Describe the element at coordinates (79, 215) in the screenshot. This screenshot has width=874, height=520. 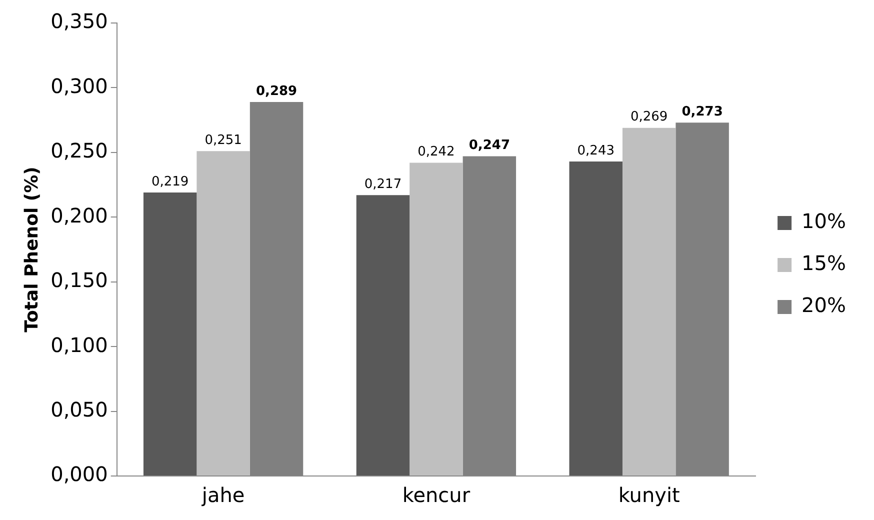
I see `y-tick-label: 0,200` at that location.